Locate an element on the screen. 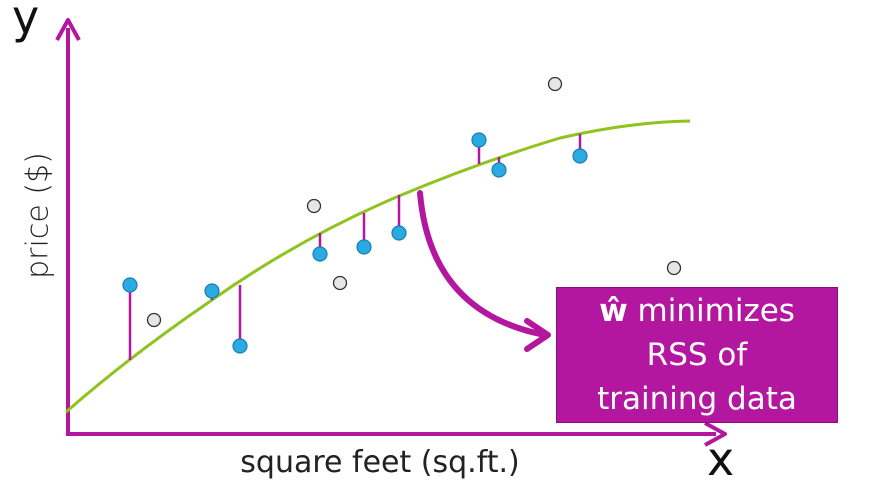  callout-arrow is located at coordinates (484, 271).